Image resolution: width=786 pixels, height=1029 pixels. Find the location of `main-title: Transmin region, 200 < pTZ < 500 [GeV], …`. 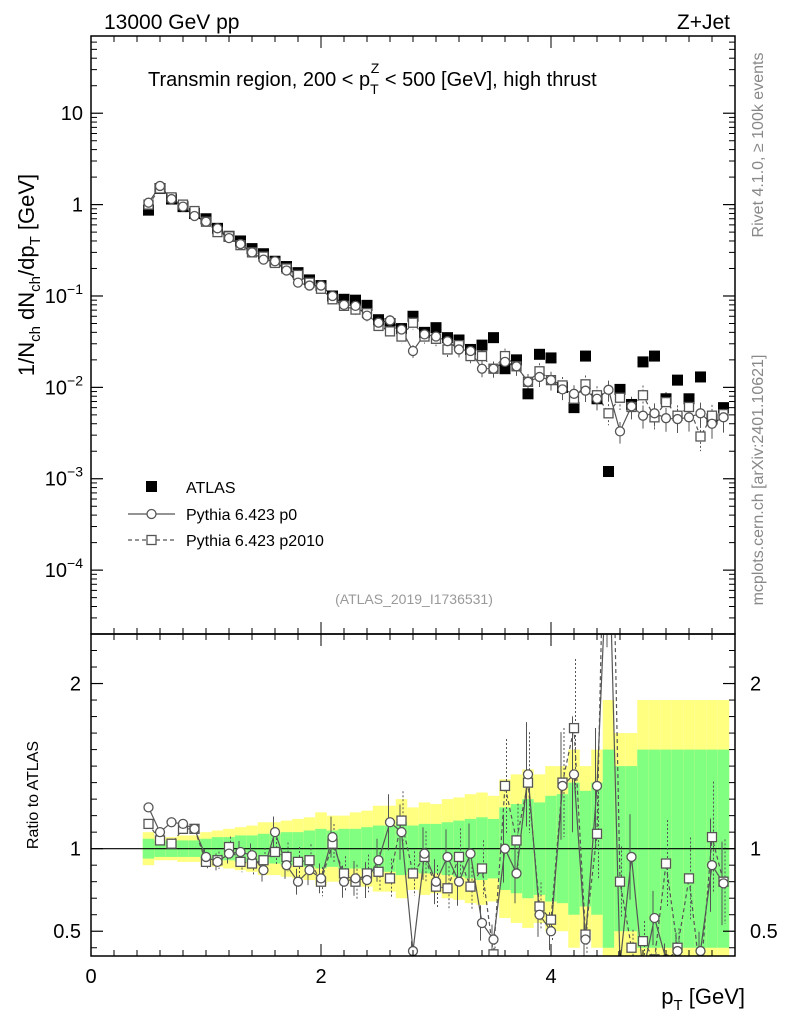

main-title: Transmin region, 200 < pTZ < 500 [GeV], … is located at coordinates (372, 78).